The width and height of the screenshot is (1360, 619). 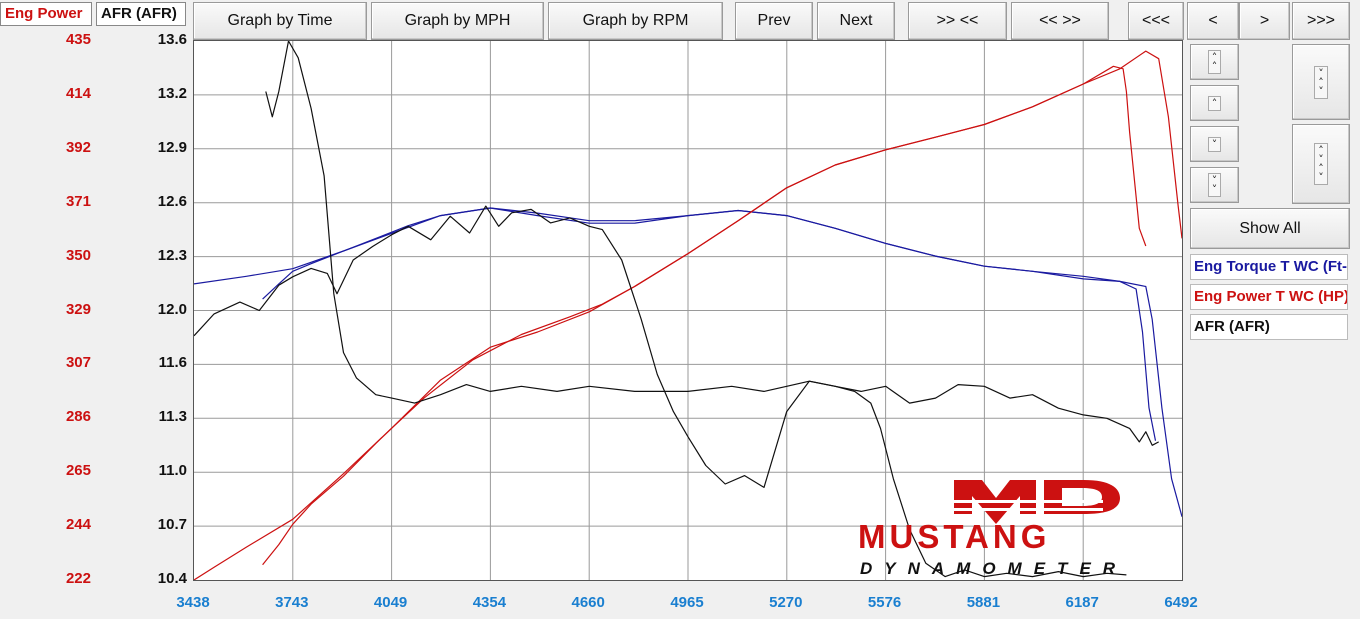 What do you see at coordinates (1264, 21) in the screenshot?
I see `forward-button: >` at bounding box center [1264, 21].